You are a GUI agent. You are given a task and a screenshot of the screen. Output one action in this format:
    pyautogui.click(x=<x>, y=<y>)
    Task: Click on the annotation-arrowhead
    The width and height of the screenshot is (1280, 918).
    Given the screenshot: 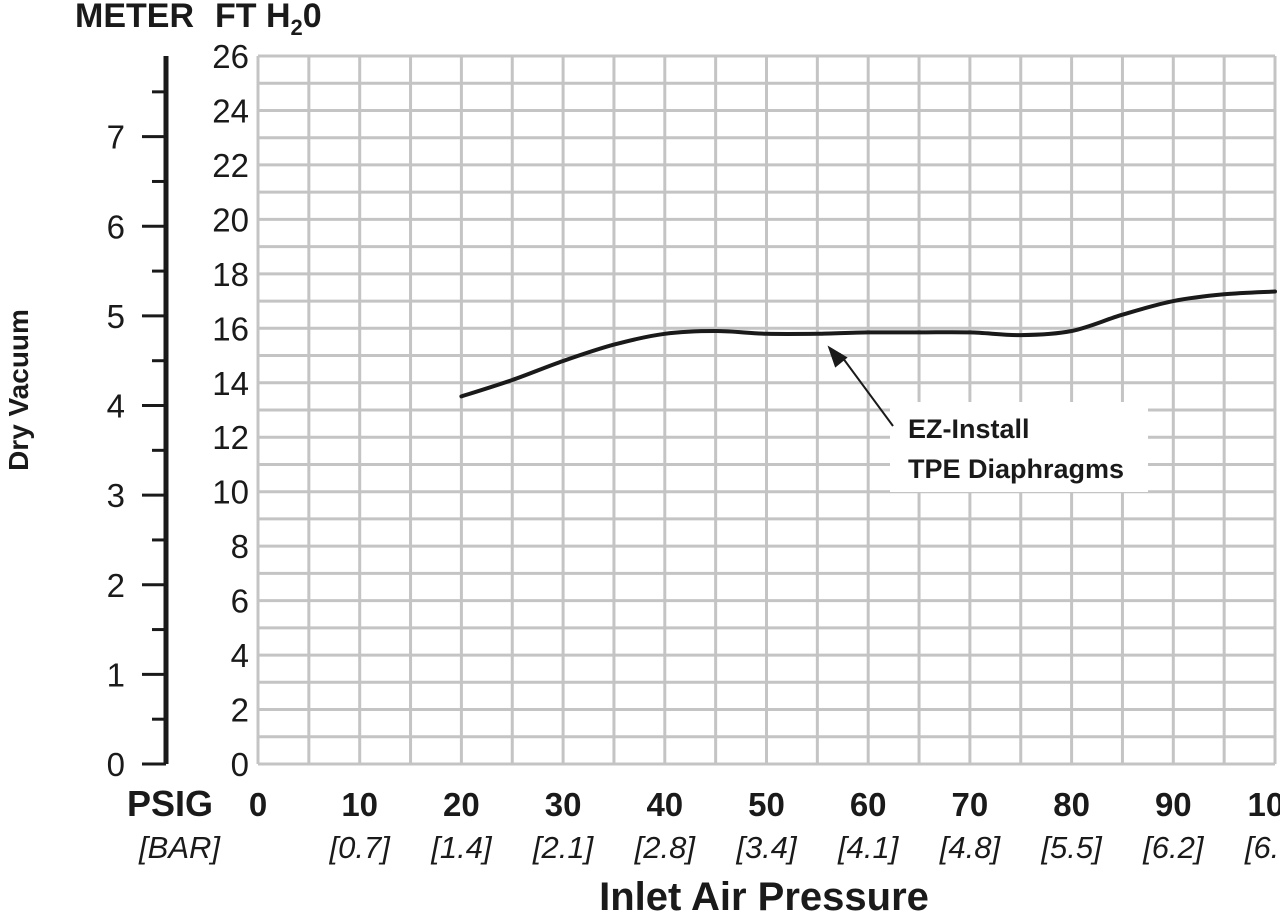 What is the action you would take?
    pyautogui.click(x=837, y=356)
    